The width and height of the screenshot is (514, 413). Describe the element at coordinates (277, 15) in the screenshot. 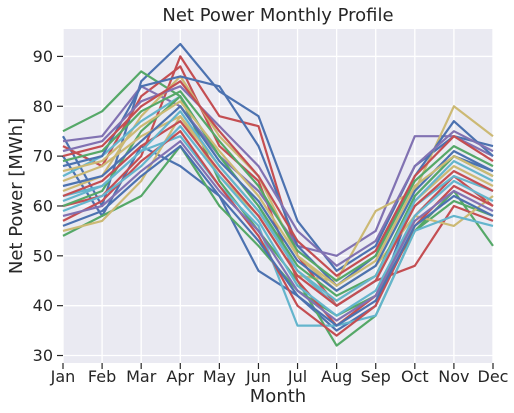

I see `chart-title: Net Power Monthly Profile` at that location.